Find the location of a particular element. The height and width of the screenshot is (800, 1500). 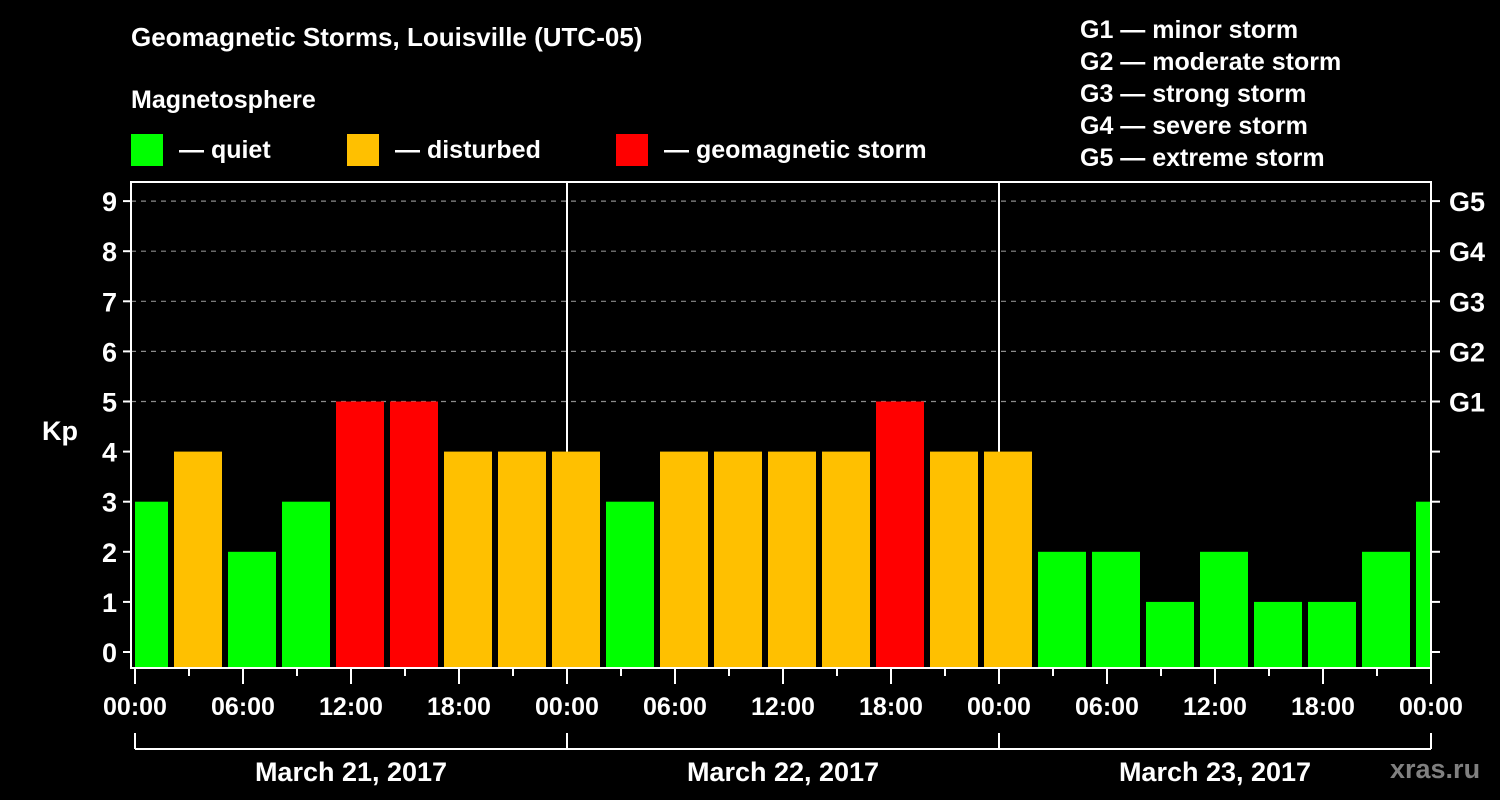

date-label: March 23, 2017 is located at coordinates (1215, 772).